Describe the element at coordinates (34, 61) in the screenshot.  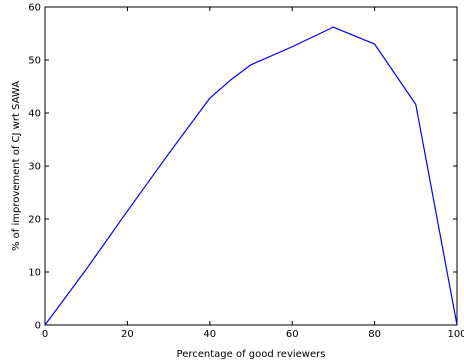
I see `y-tick-label: 50` at that location.